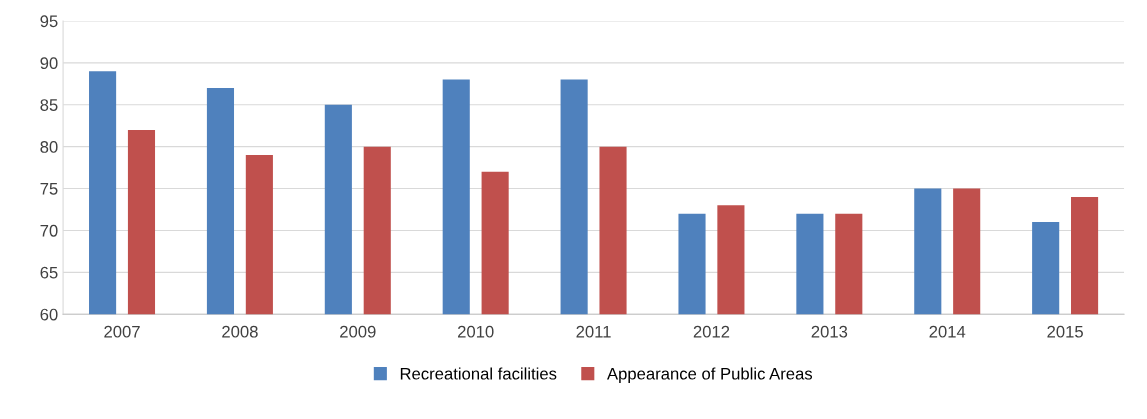  Describe the element at coordinates (49, 230) in the screenshot. I see `y-tick-label: 70` at that location.